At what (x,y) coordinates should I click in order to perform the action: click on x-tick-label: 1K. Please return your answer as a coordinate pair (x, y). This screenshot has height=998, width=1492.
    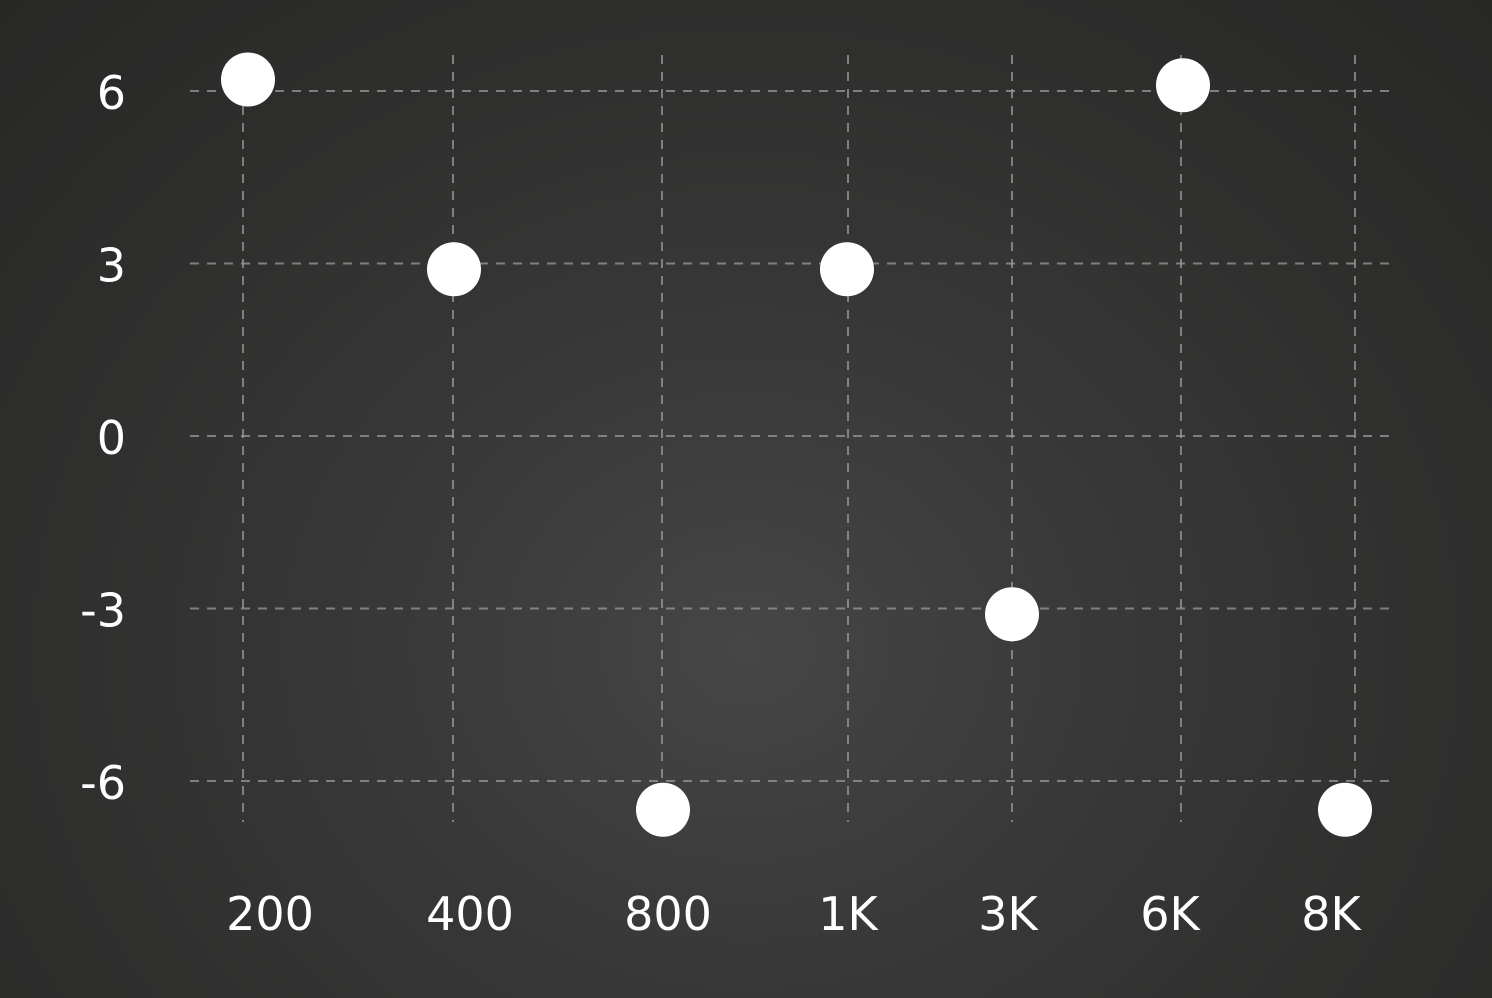
    Looking at the image, I should click on (848, 914).